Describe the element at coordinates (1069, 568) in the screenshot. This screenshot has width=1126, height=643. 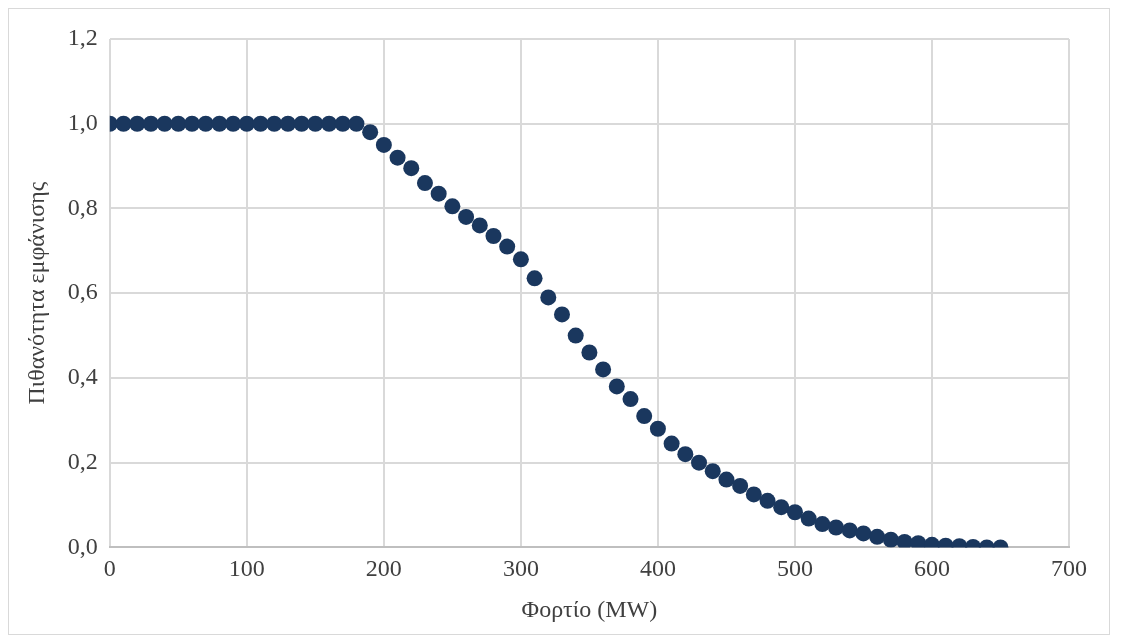
I see `x-tick-label: 700` at that location.